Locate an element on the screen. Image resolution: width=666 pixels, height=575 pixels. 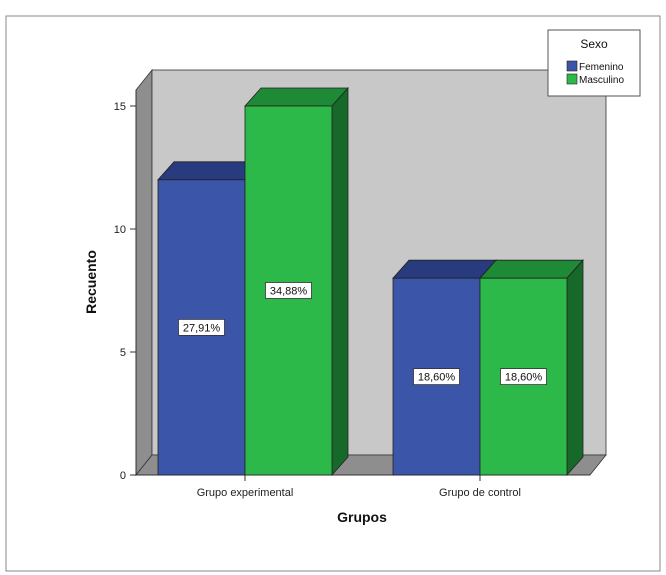
data-label-femenino-experimental: 27,91% is located at coordinates (201, 327).